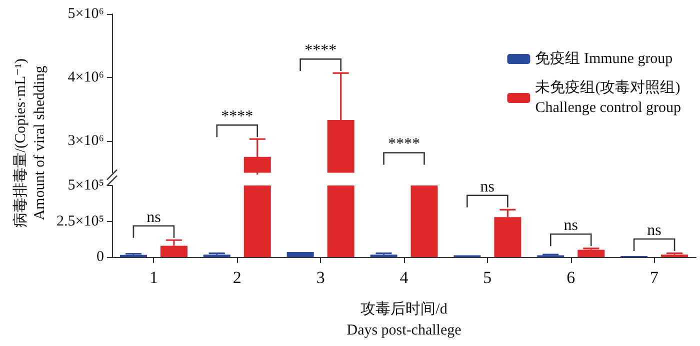 The image size is (700, 346). What do you see at coordinates (80, 220) in the screenshot?
I see `y-tick-label: 2.5×10⁵` at bounding box center [80, 220].